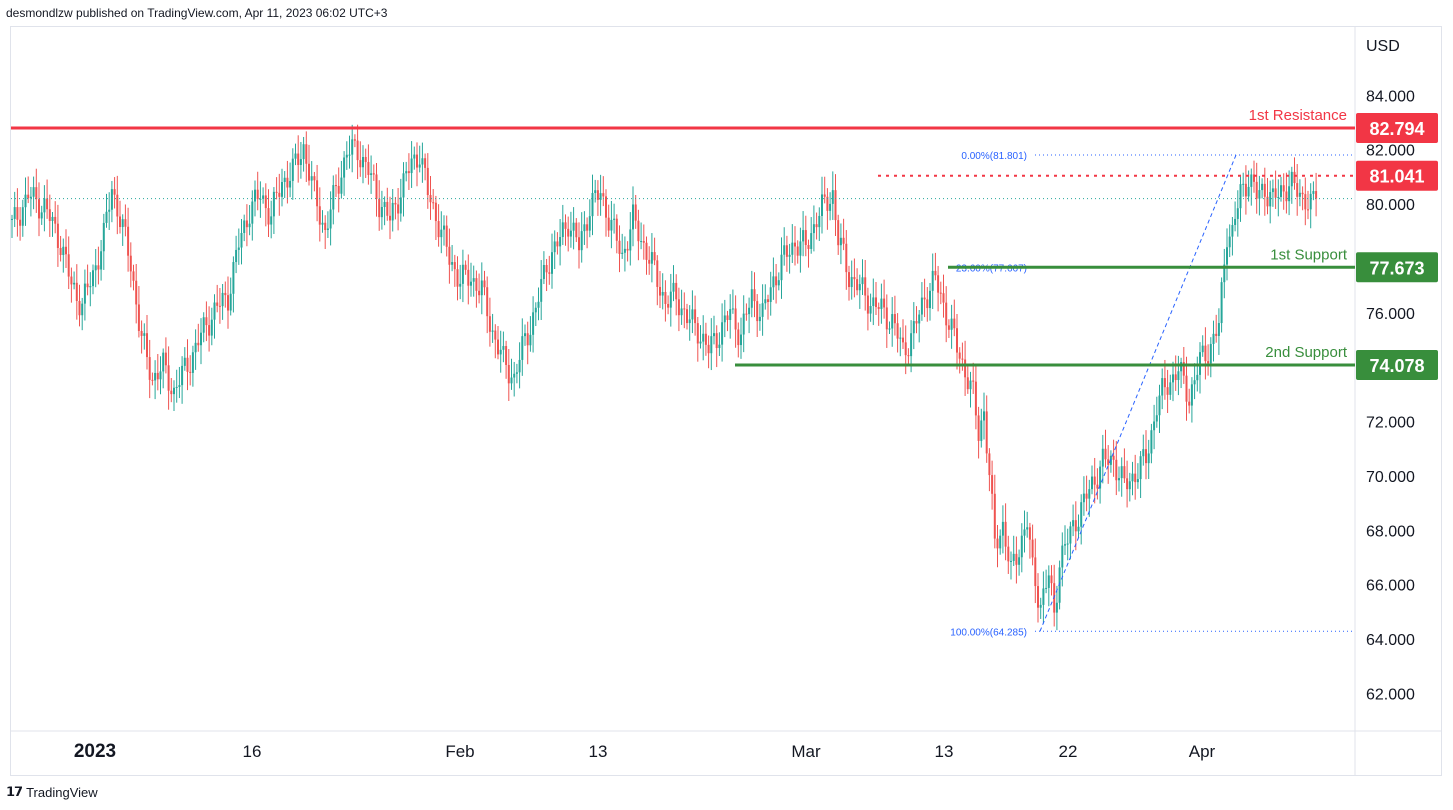 This screenshot has width=1453, height=810. I want to click on y-tick-label: 66.000, so click(1390, 586).